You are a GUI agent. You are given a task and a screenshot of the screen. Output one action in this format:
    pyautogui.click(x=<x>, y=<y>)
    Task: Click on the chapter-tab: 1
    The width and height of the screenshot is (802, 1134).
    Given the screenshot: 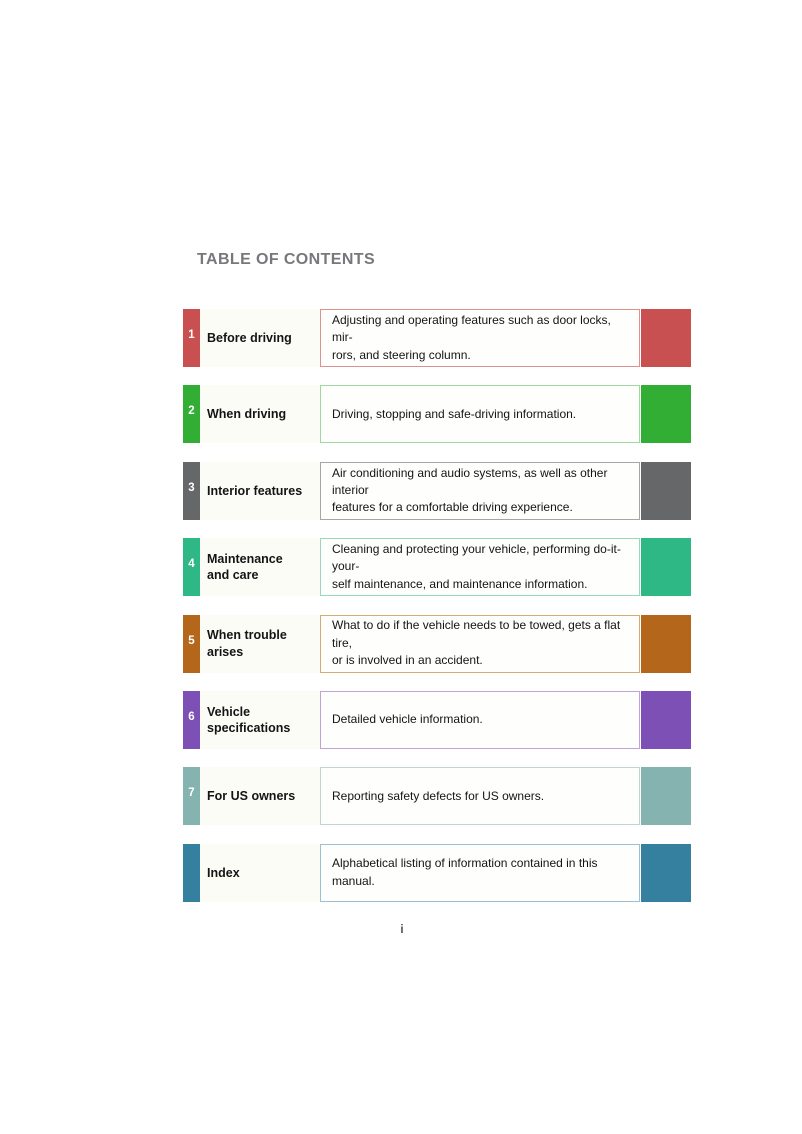 What is the action you would take?
    pyautogui.click(x=191, y=338)
    